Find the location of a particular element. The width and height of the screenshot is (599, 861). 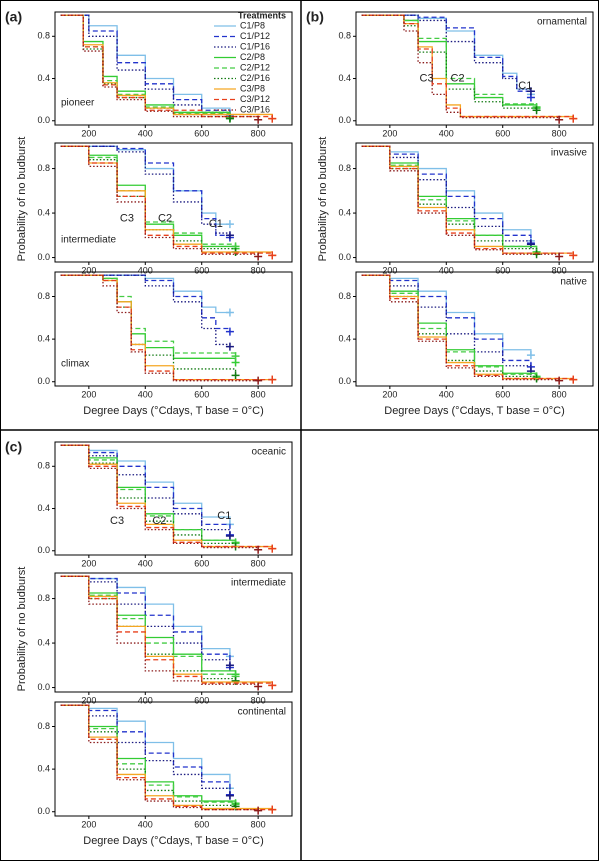

subplot-label: climax is located at coordinates (75, 364).